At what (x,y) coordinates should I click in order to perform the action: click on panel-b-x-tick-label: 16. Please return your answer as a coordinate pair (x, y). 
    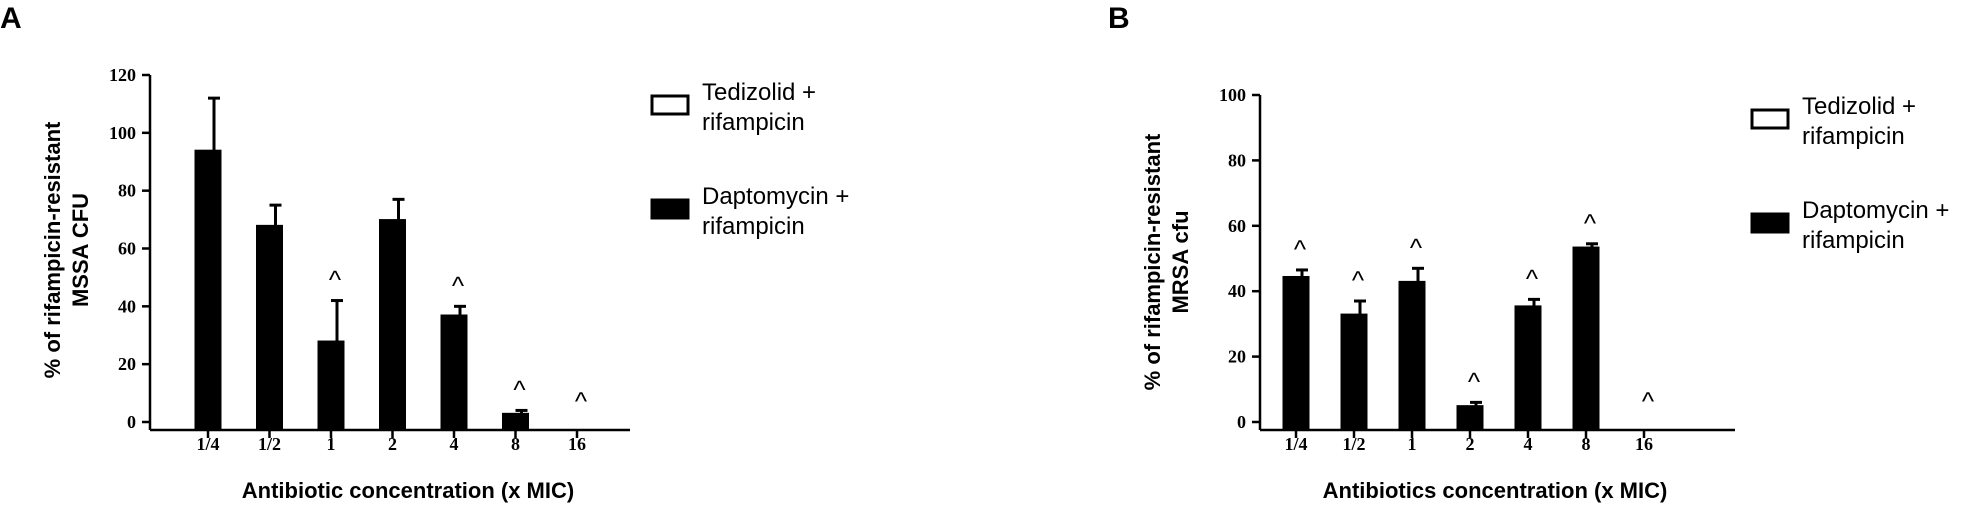
    Looking at the image, I should click on (1644, 444).